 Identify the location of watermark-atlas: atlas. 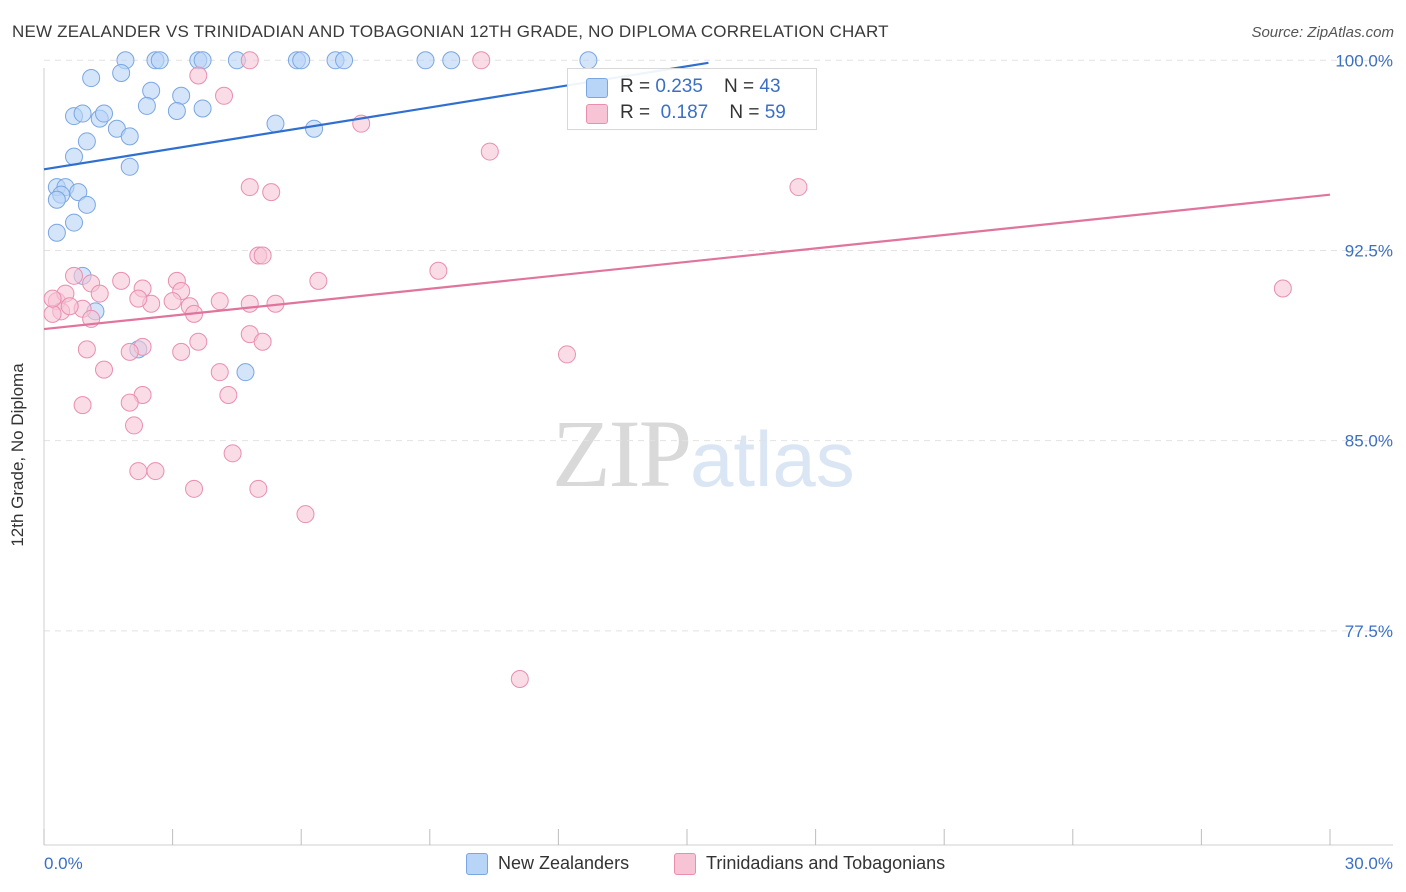
(772, 459).